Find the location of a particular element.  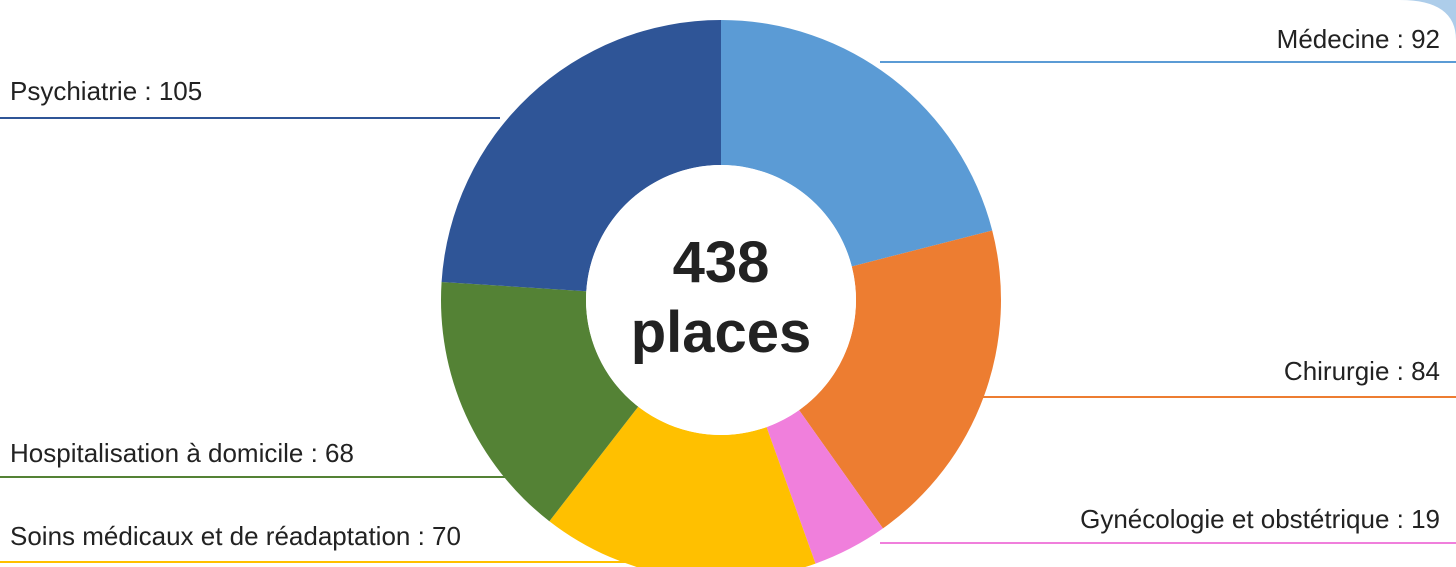

slice-label: Psychiatrie : 105 is located at coordinates (106, 91).